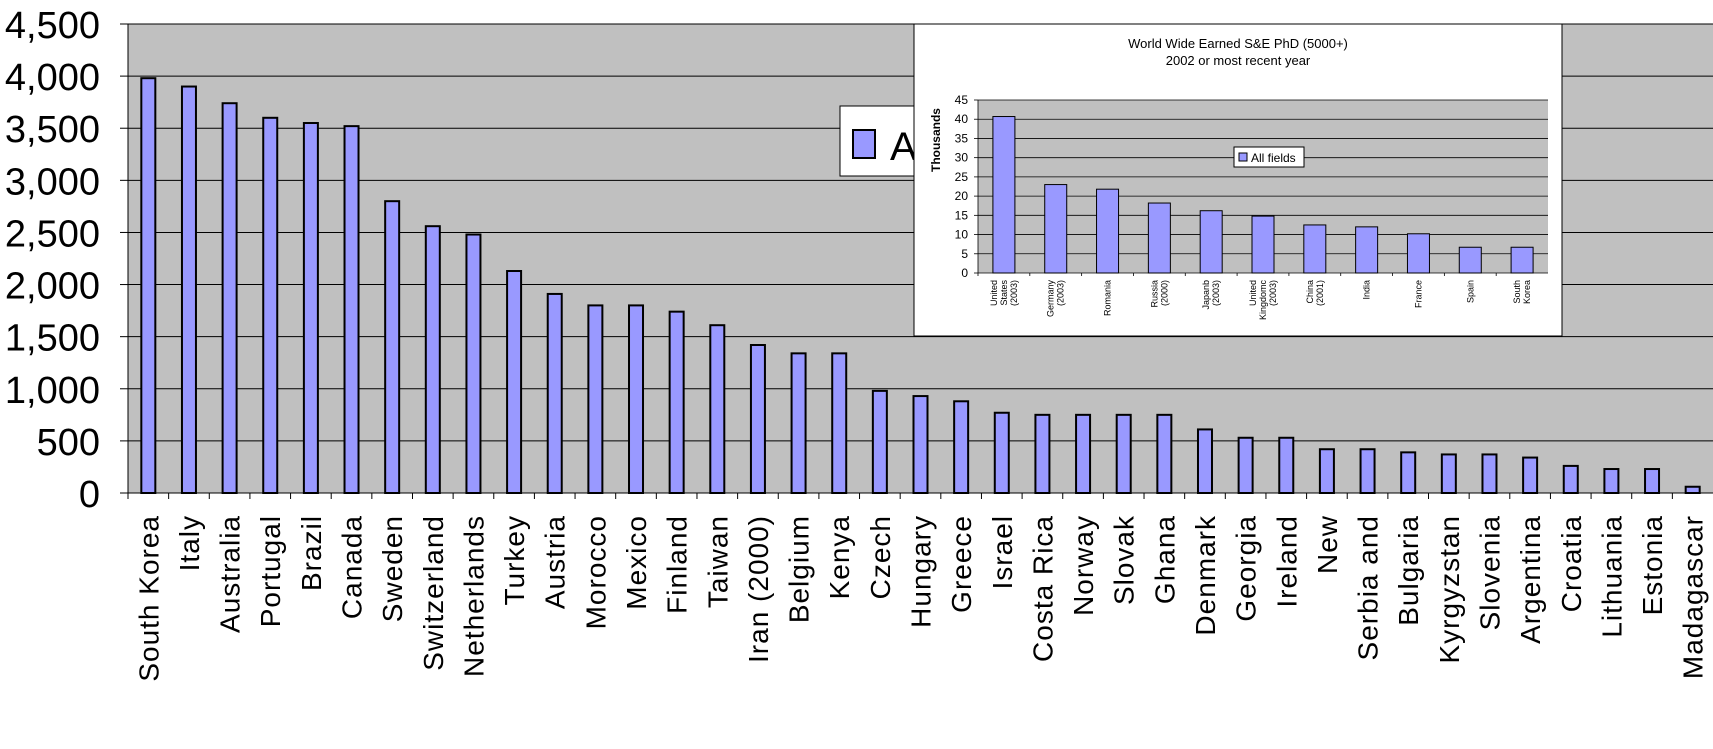 This screenshot has width=1713, height=749. What do you see at coordinates (1051, 299) in the screenshot?
I see `inset-x-tick-label-line: Germany` at bounding box center [1051, 299].